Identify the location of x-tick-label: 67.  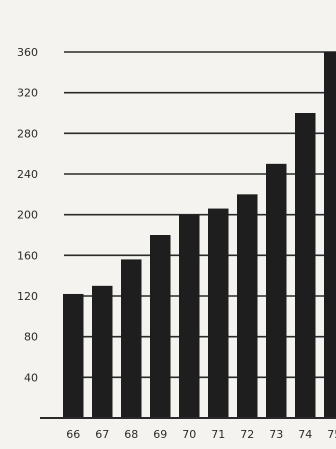
(102, 434).